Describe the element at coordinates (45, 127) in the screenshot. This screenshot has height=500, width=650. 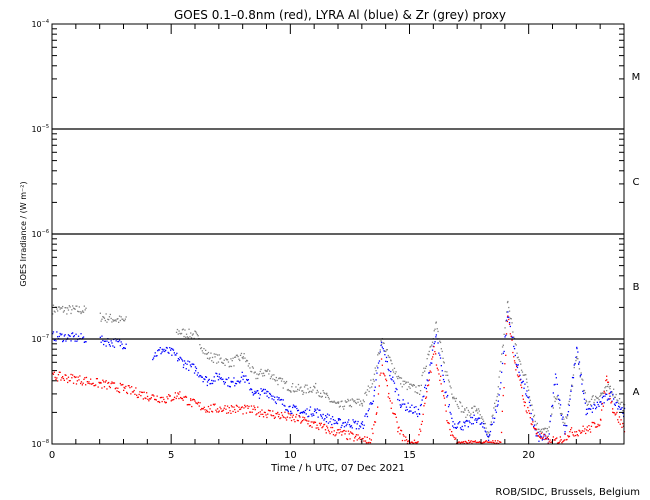
I see `y-tick-exponent: −5` at that location.